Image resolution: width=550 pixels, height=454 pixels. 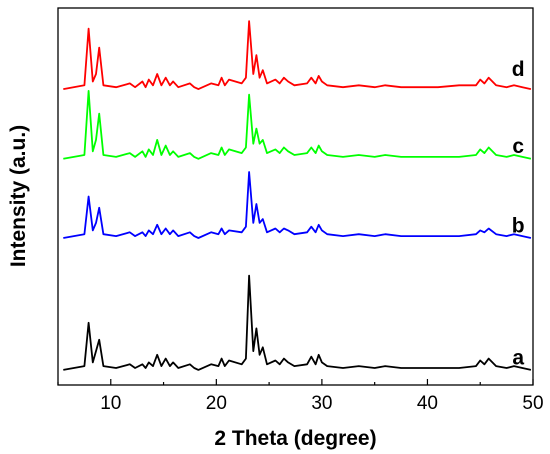 What do you see at coordinates (300, 396) in the screenshot?
I see `x-axis: 10 20 30 40 50` at bounding box center [300, 396].